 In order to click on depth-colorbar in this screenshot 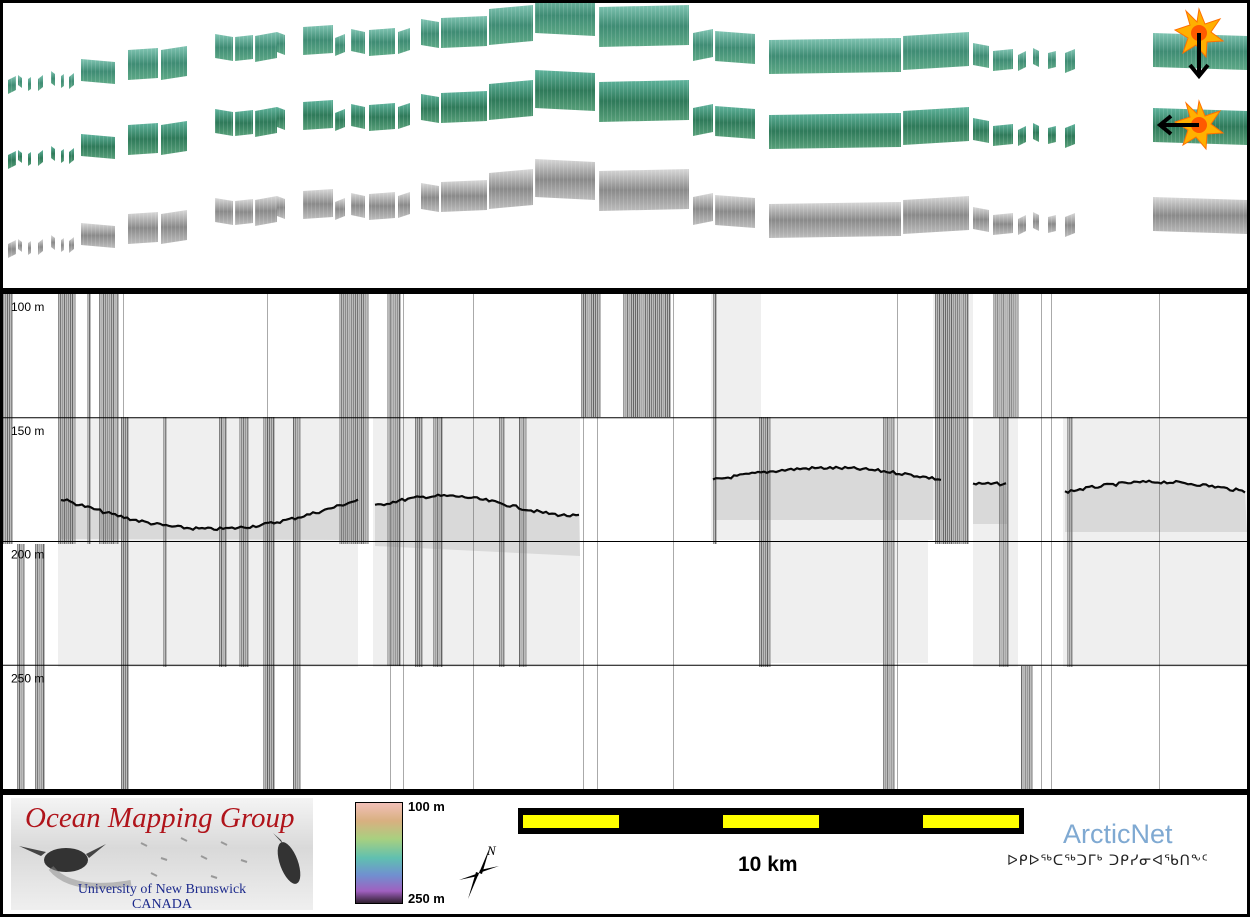, I will do `click(379, 853)`.